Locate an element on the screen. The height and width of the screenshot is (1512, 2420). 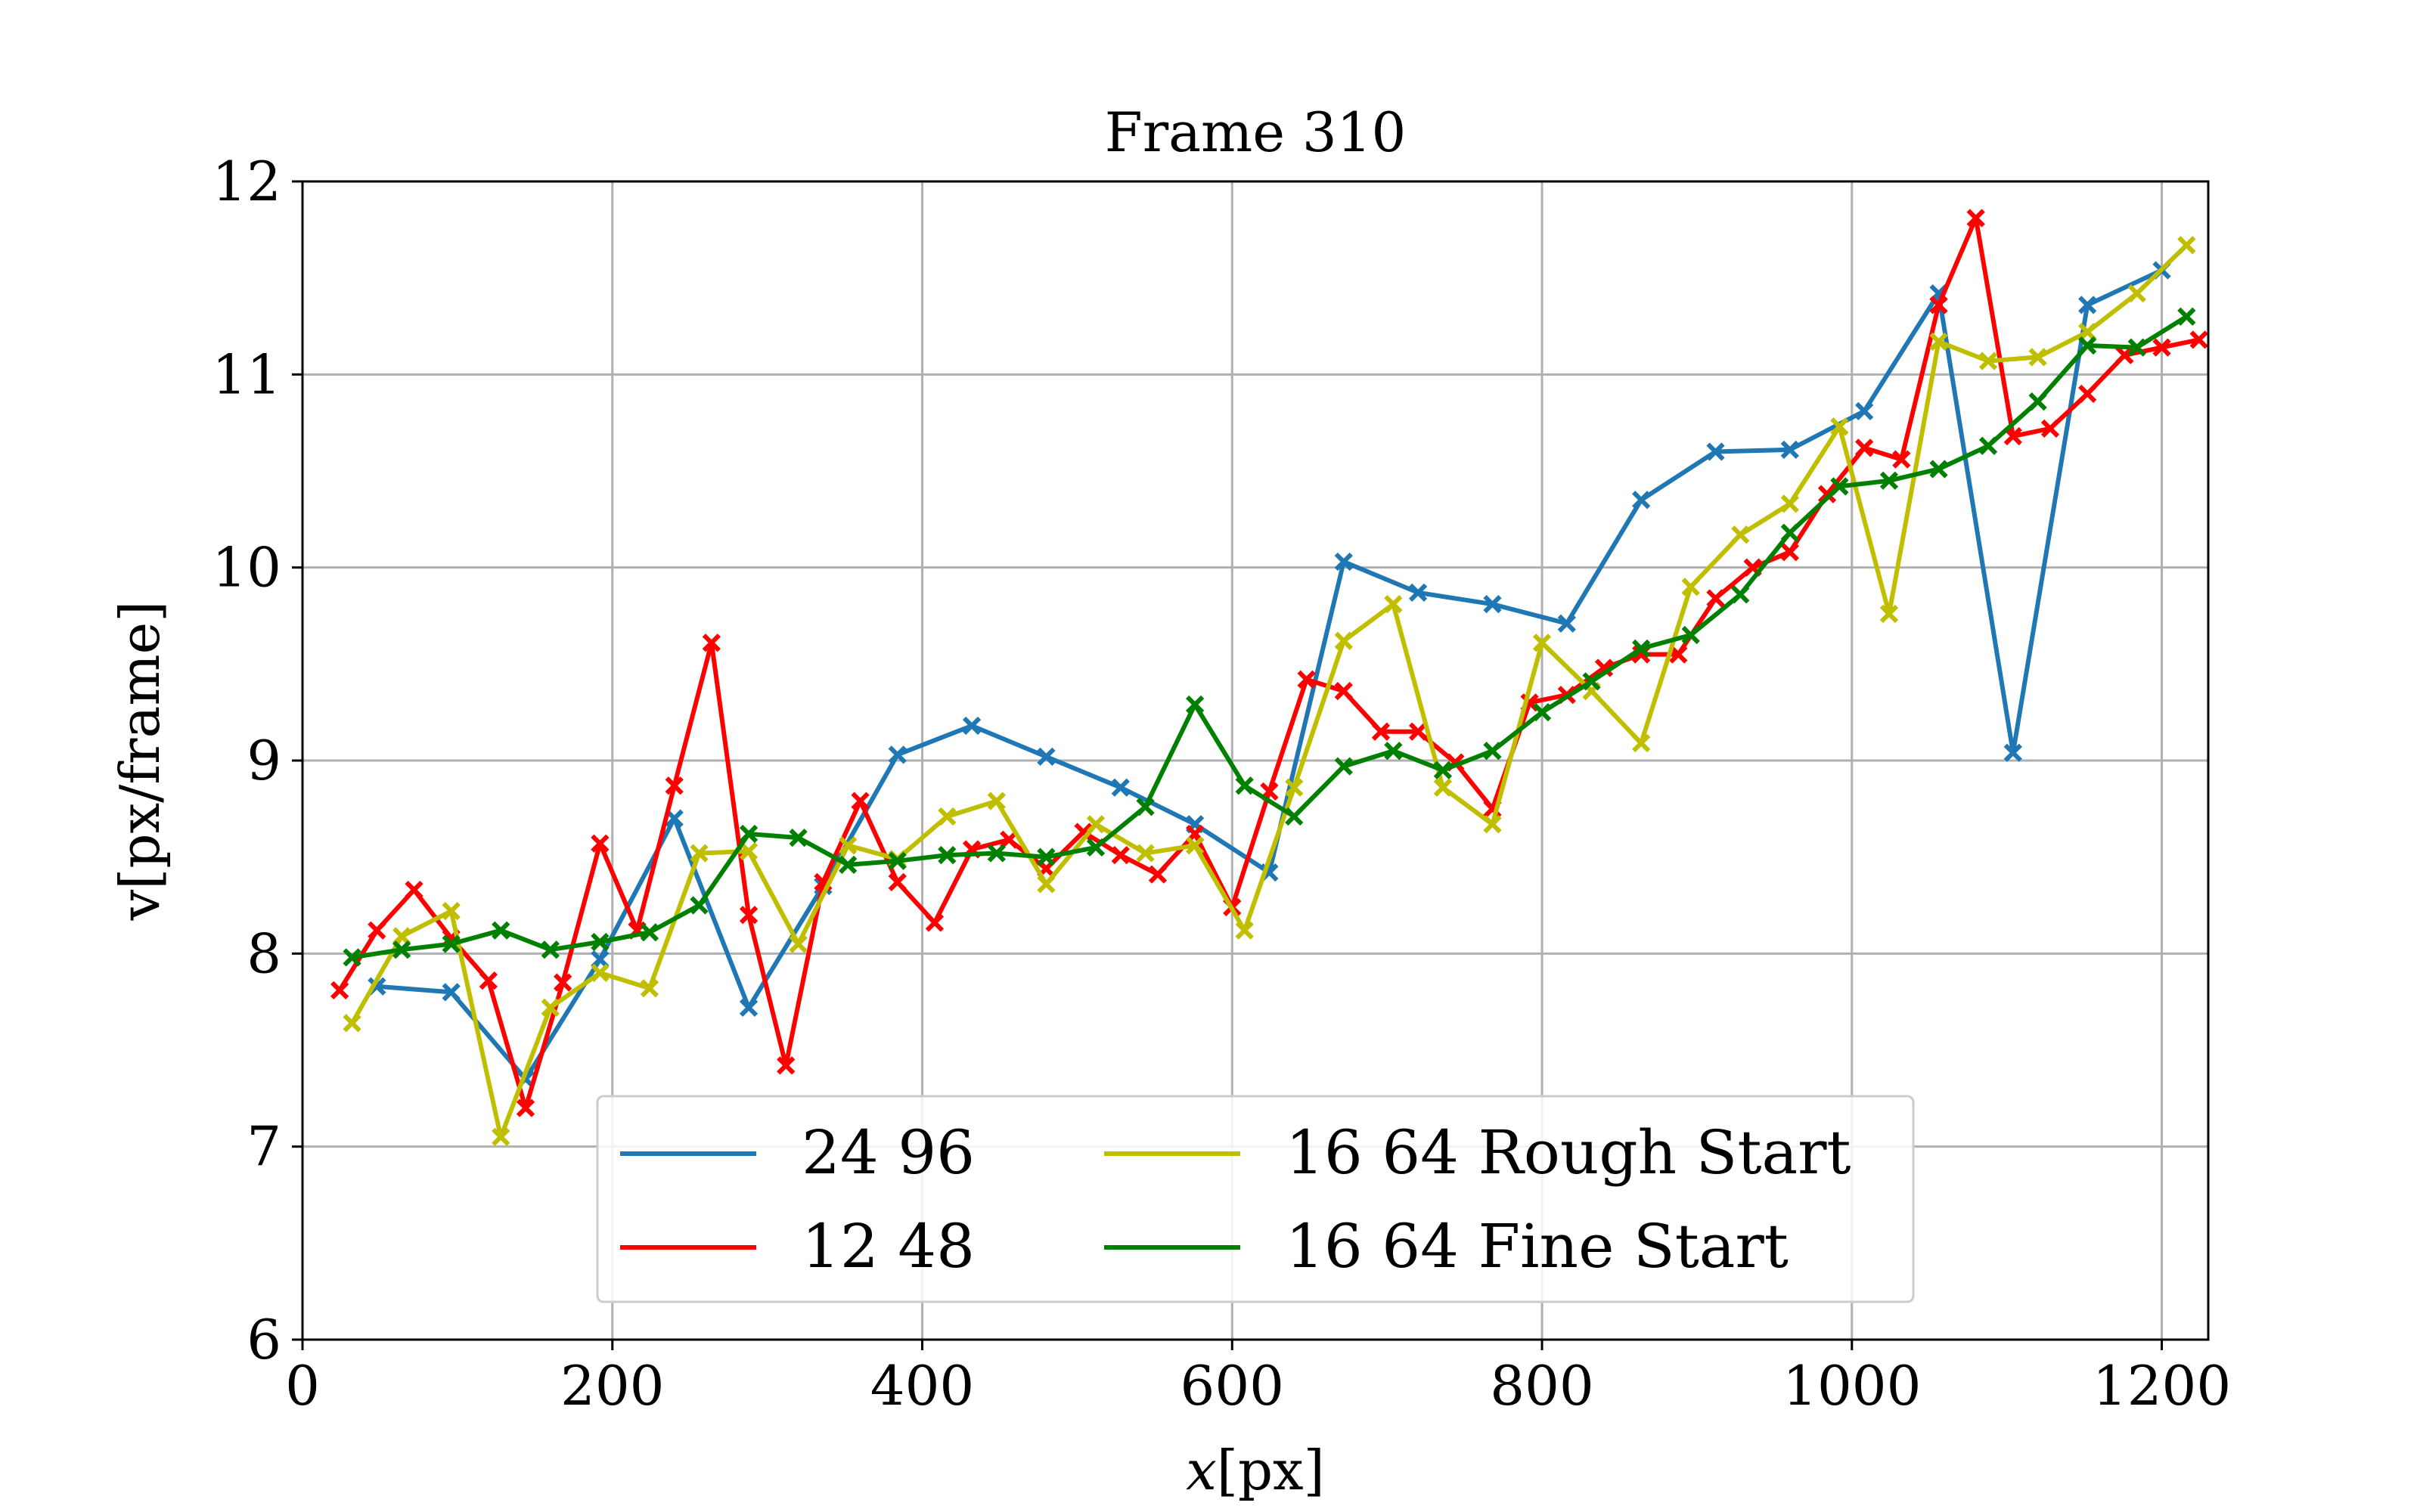
legend-item: 24 96 is located at coordinates (797, 1152).